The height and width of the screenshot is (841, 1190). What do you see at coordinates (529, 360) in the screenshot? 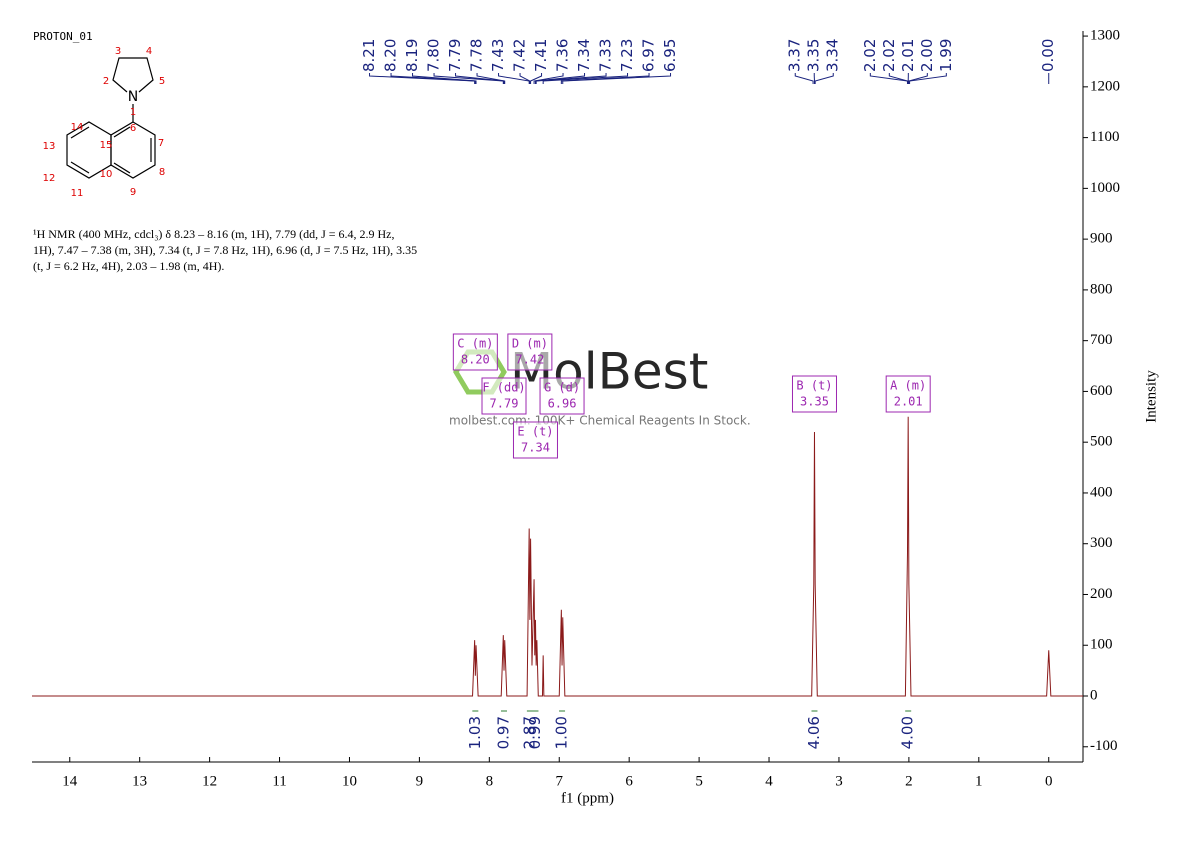
I see `multiplet-shift: 7.42` at bounding box center [529, 360].